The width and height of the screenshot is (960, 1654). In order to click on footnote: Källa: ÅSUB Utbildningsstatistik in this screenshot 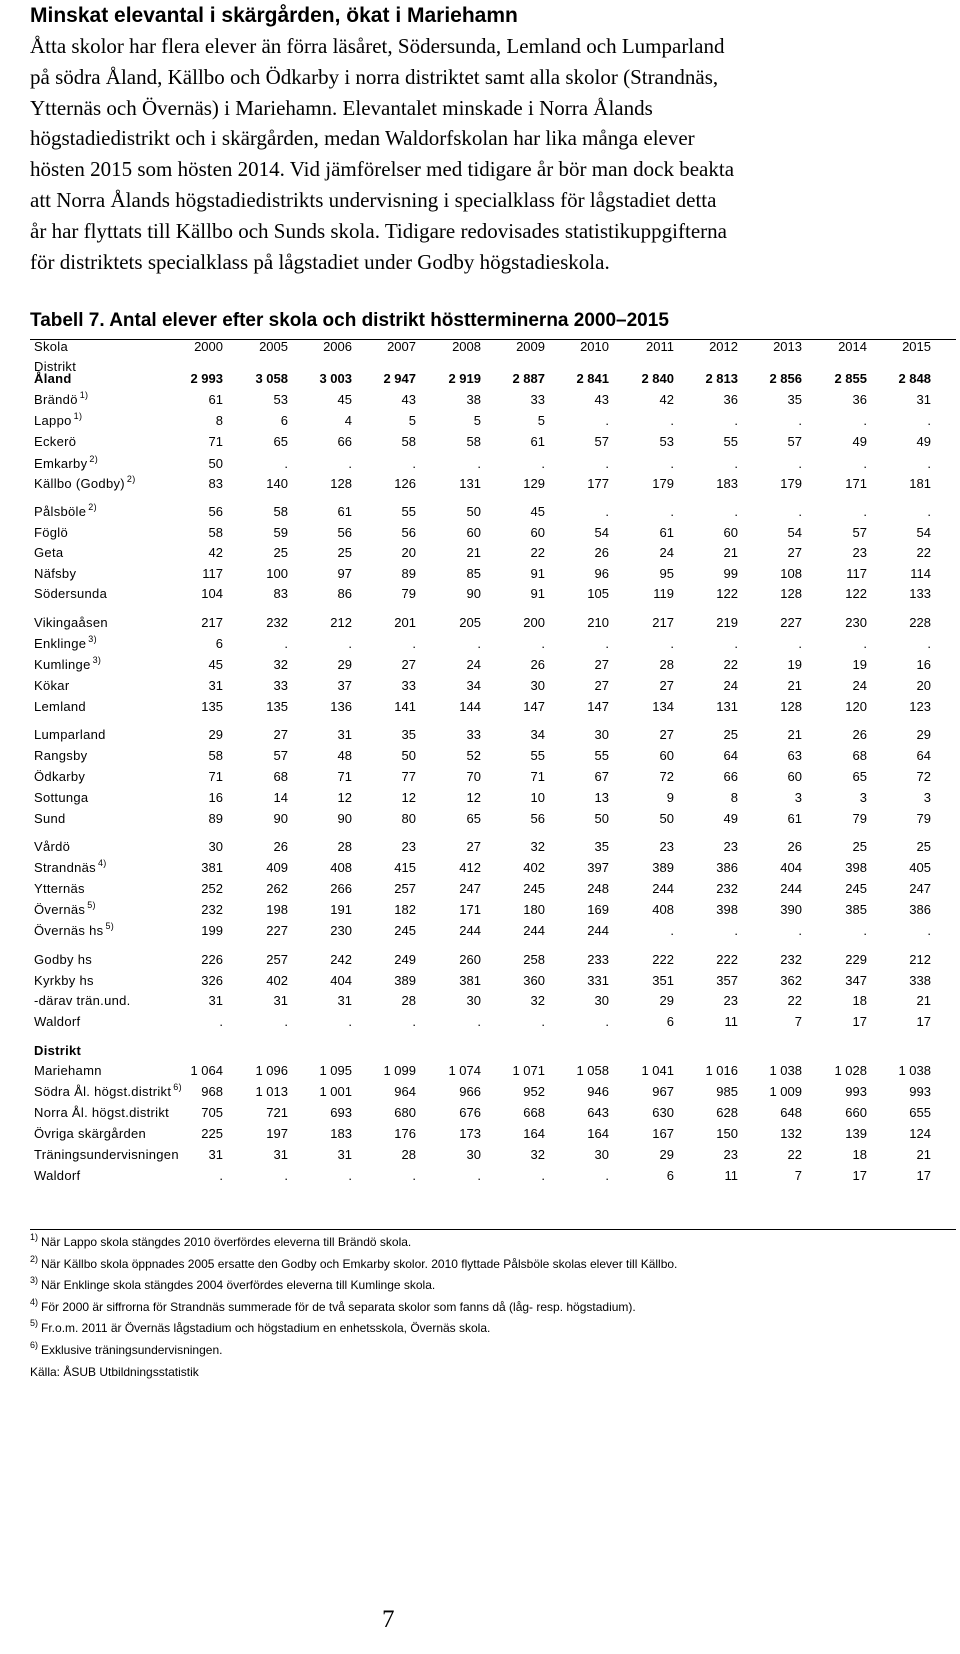, I will do `click(353, 1373)`.